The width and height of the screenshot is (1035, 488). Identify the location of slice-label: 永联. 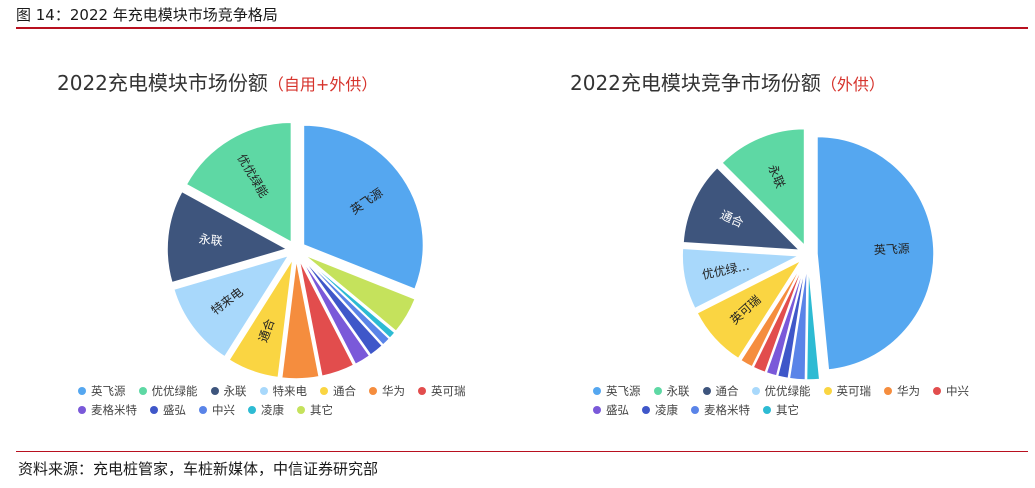
(210, 240).